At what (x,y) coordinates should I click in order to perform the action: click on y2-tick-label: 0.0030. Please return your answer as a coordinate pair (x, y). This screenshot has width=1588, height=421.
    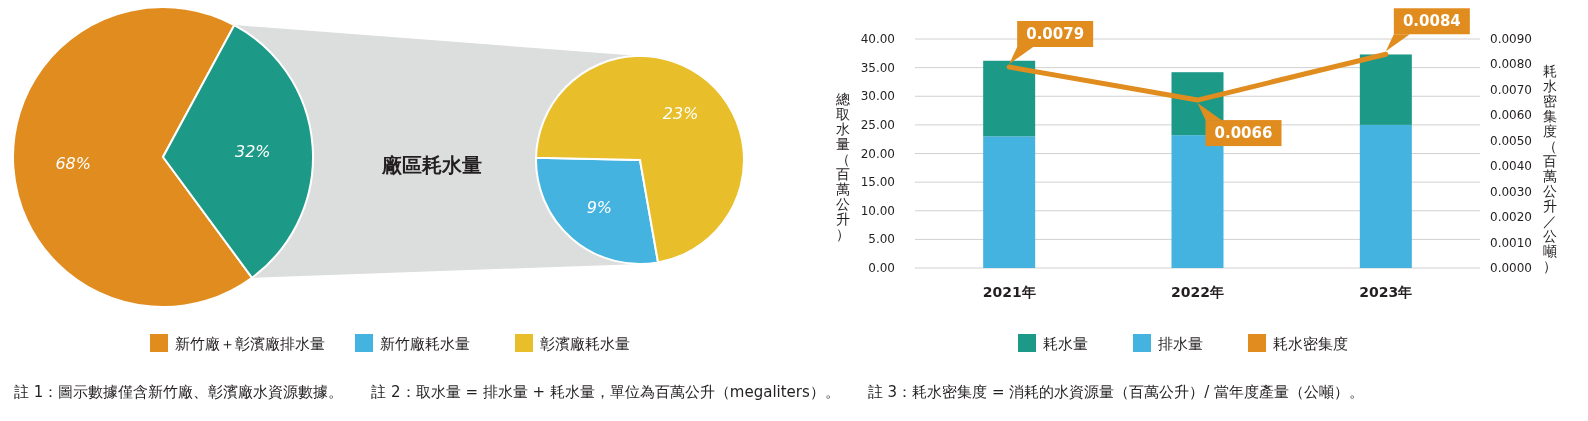
    Looking at the image, I should click on (1511, 191).